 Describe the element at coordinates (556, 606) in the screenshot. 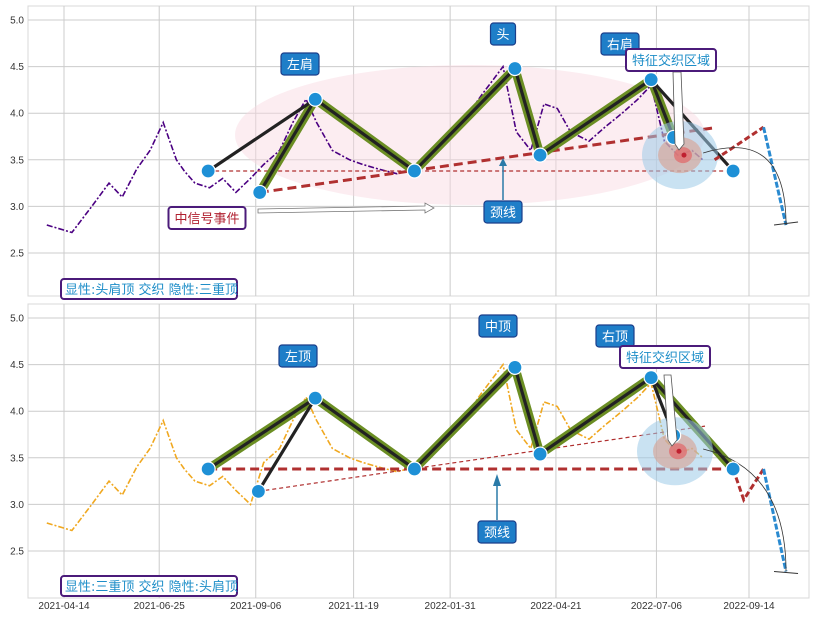

I see `x-tick-label: 2022-04-21` at that location.